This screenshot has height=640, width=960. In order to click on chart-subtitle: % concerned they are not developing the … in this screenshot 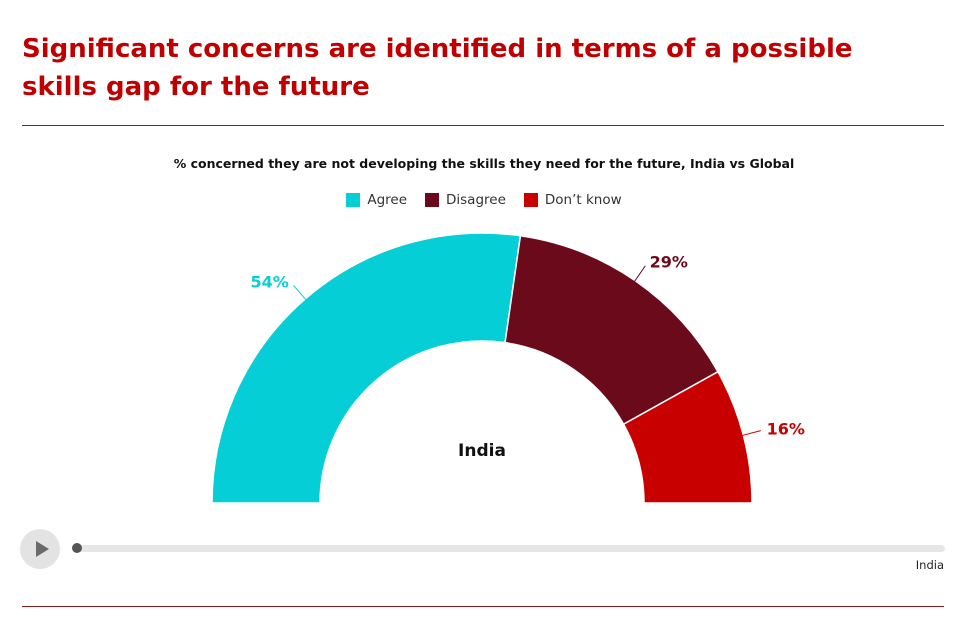, I will do `click(484, 163)`.